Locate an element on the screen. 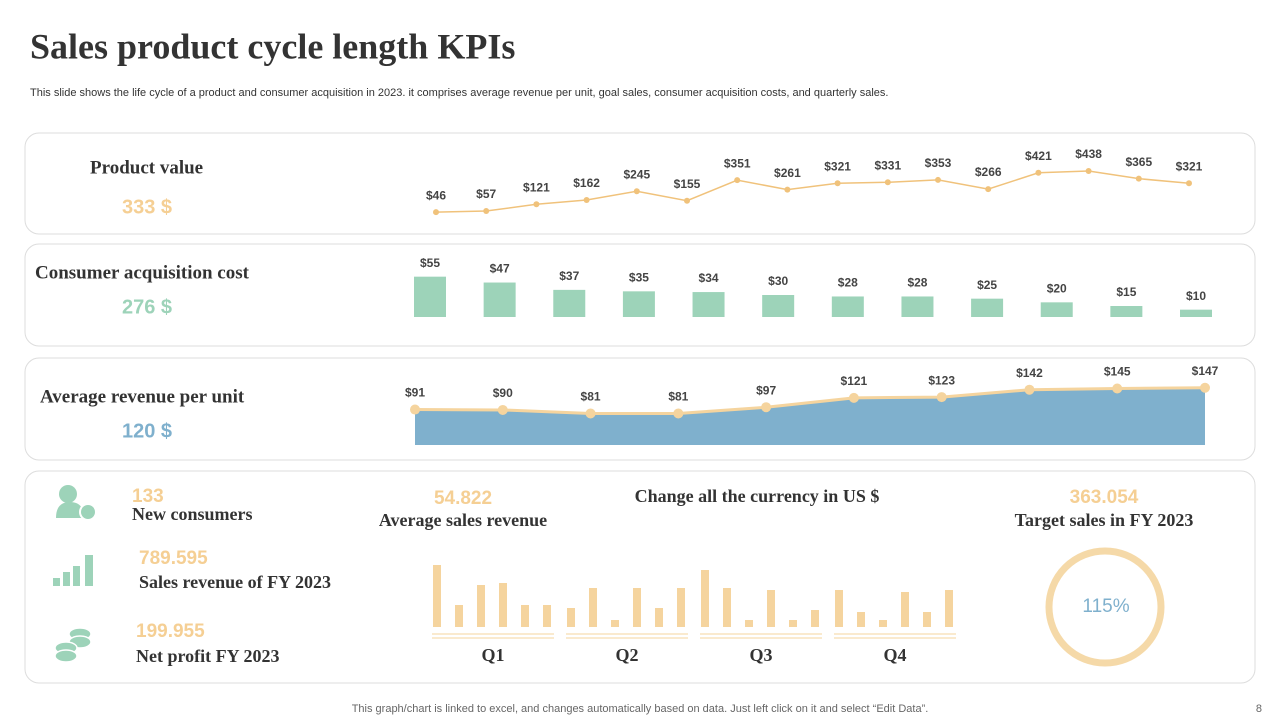 This screenshot has height=720, width=1280. data-label: $123 is located at coordinates (941, 380).